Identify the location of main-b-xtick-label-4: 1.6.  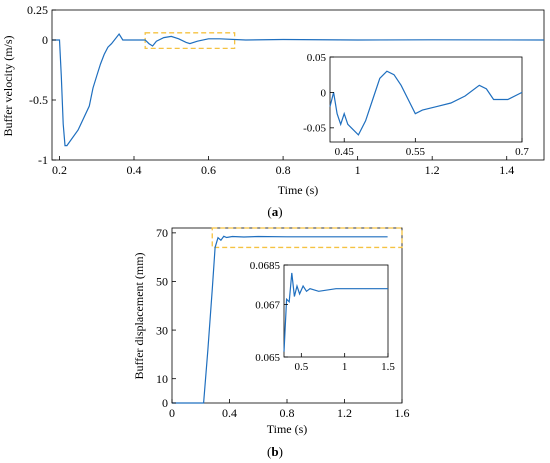
(402, 413).